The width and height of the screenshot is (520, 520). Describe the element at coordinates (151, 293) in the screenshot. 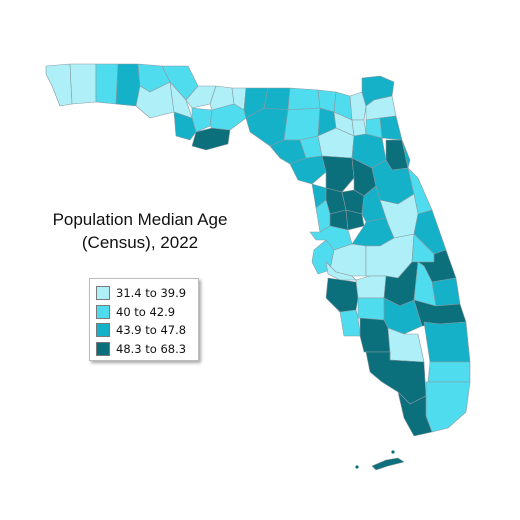

I see `legend-label-1: 31.4 to 39.9` at that location.